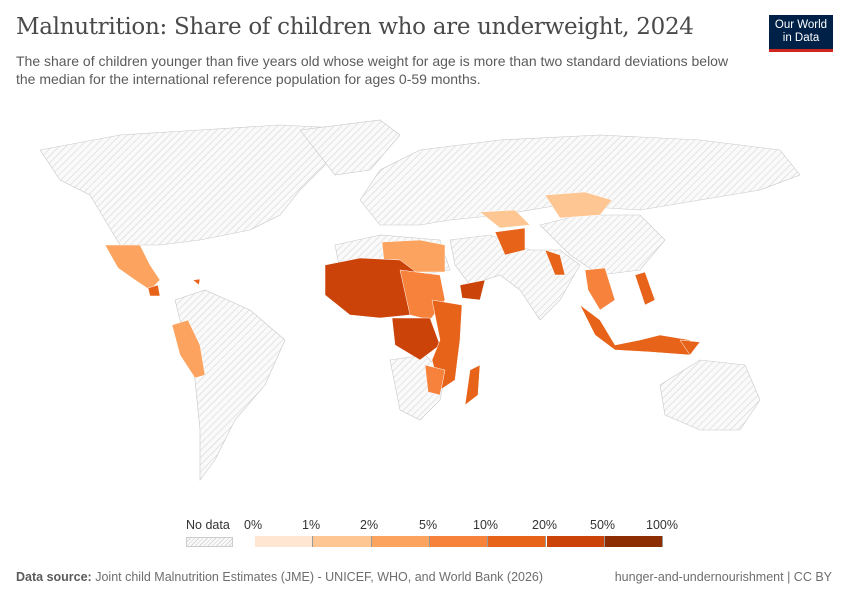 The image size is (850, 600). What do you see at coordinates (690, 347) in the screenshot?
I see `country-png` at bounding box center [690, 347].